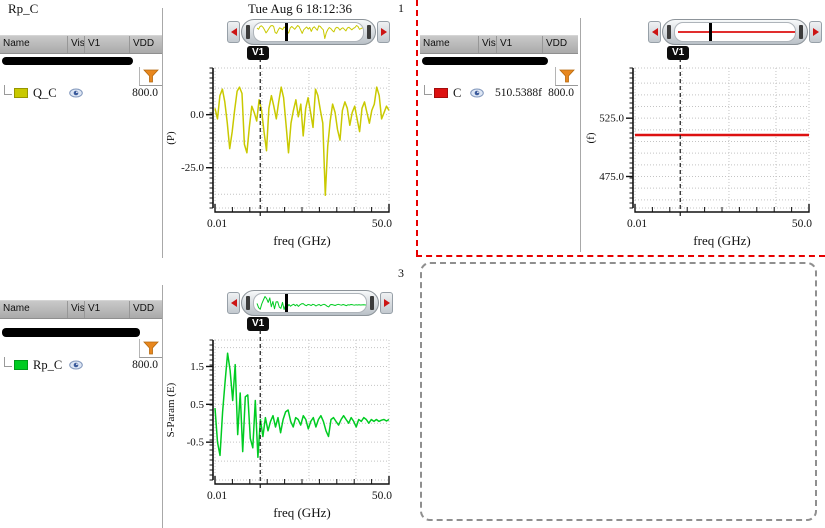  What do you see at coordinates (620, 256) in the screenshot?
I see `selected-subwindow-border-horizontal` at bounding box center [620, 256].